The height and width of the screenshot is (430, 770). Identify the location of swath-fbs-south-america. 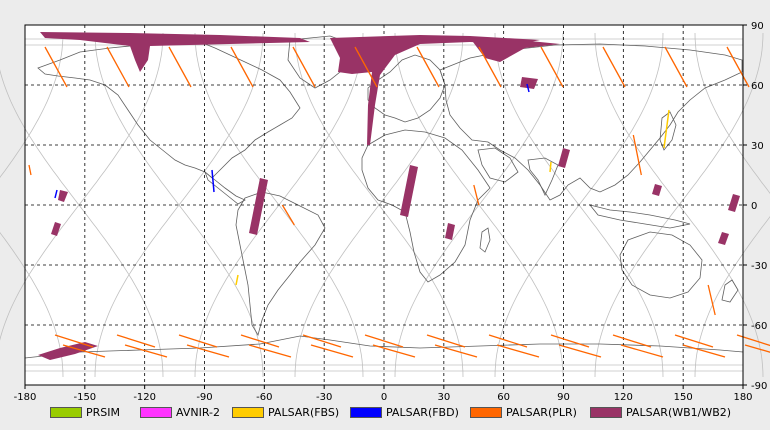
(237, 280).